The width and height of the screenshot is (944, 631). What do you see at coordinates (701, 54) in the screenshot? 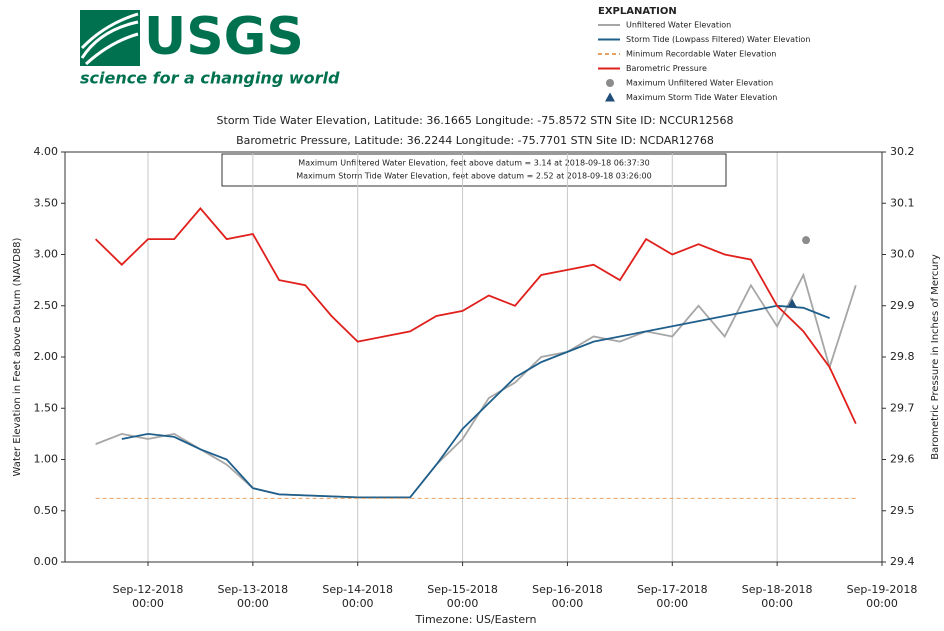
I see `legend-label: Minimum Recordable Water Elevation` at bounding box center [701, 54].